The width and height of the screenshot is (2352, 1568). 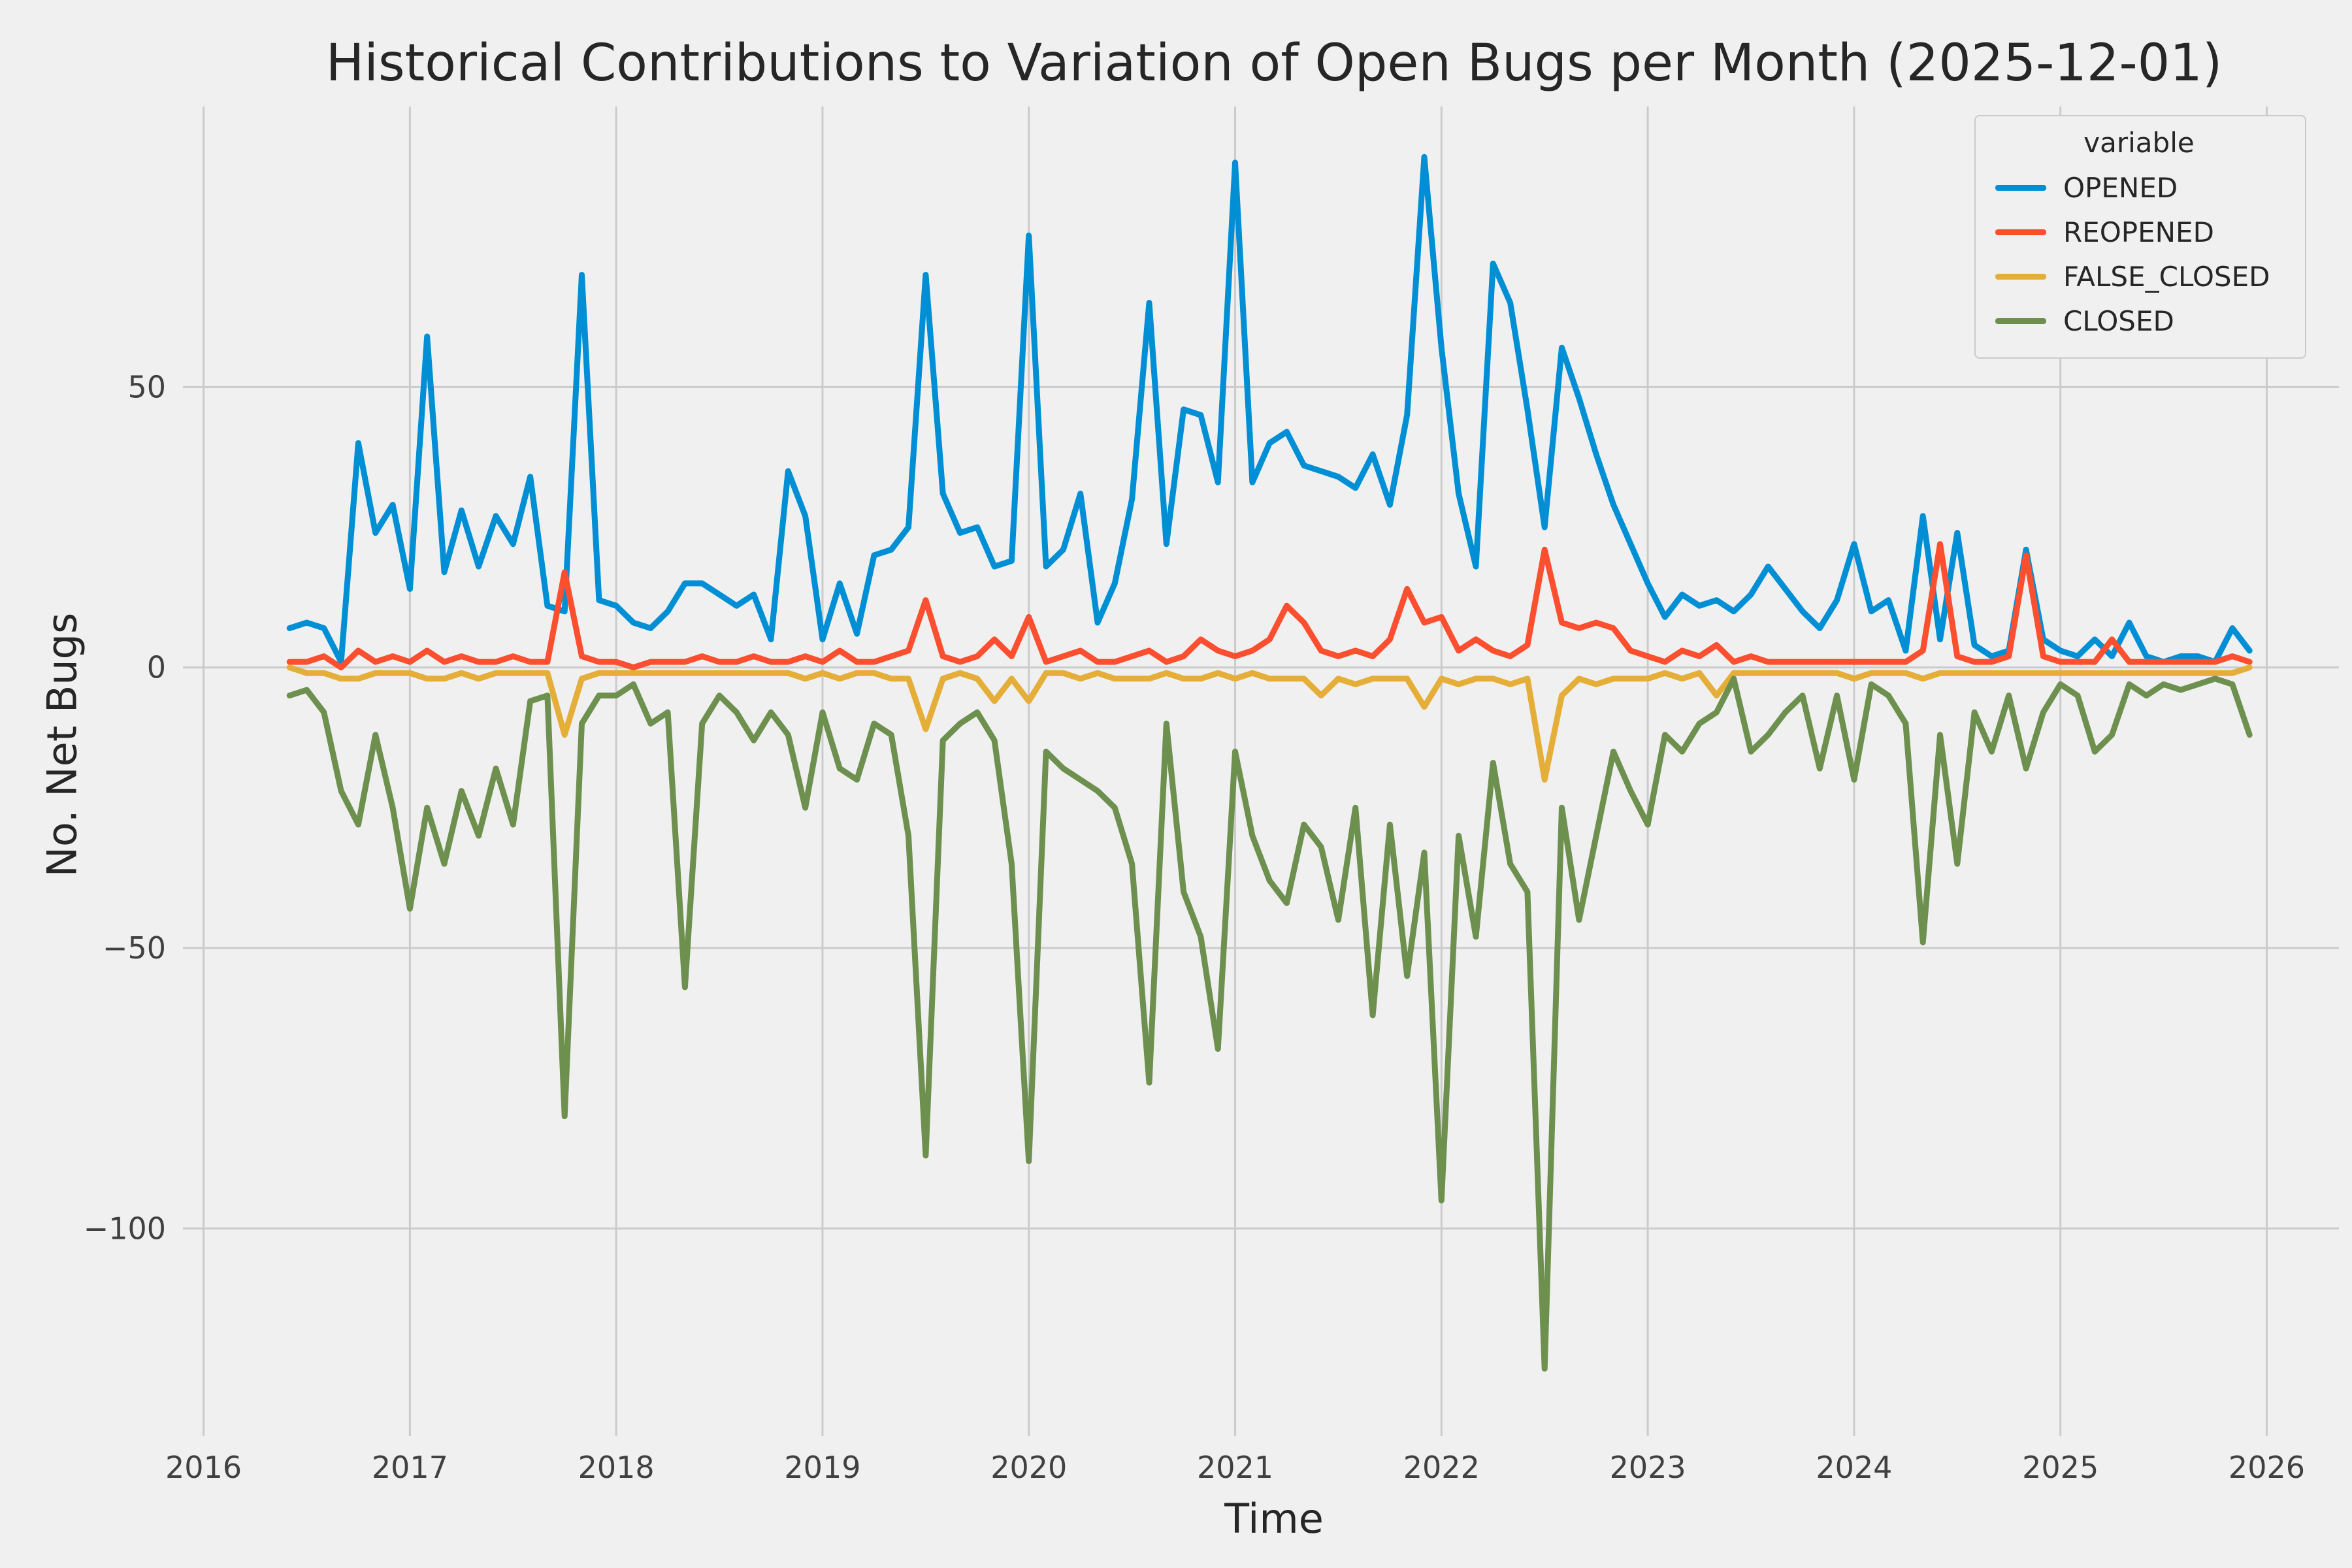 What do you see at coordinates (410, 1467) in the screenshot?
I see `x-tick-label: 2017` at bounding box center [410, 1467].